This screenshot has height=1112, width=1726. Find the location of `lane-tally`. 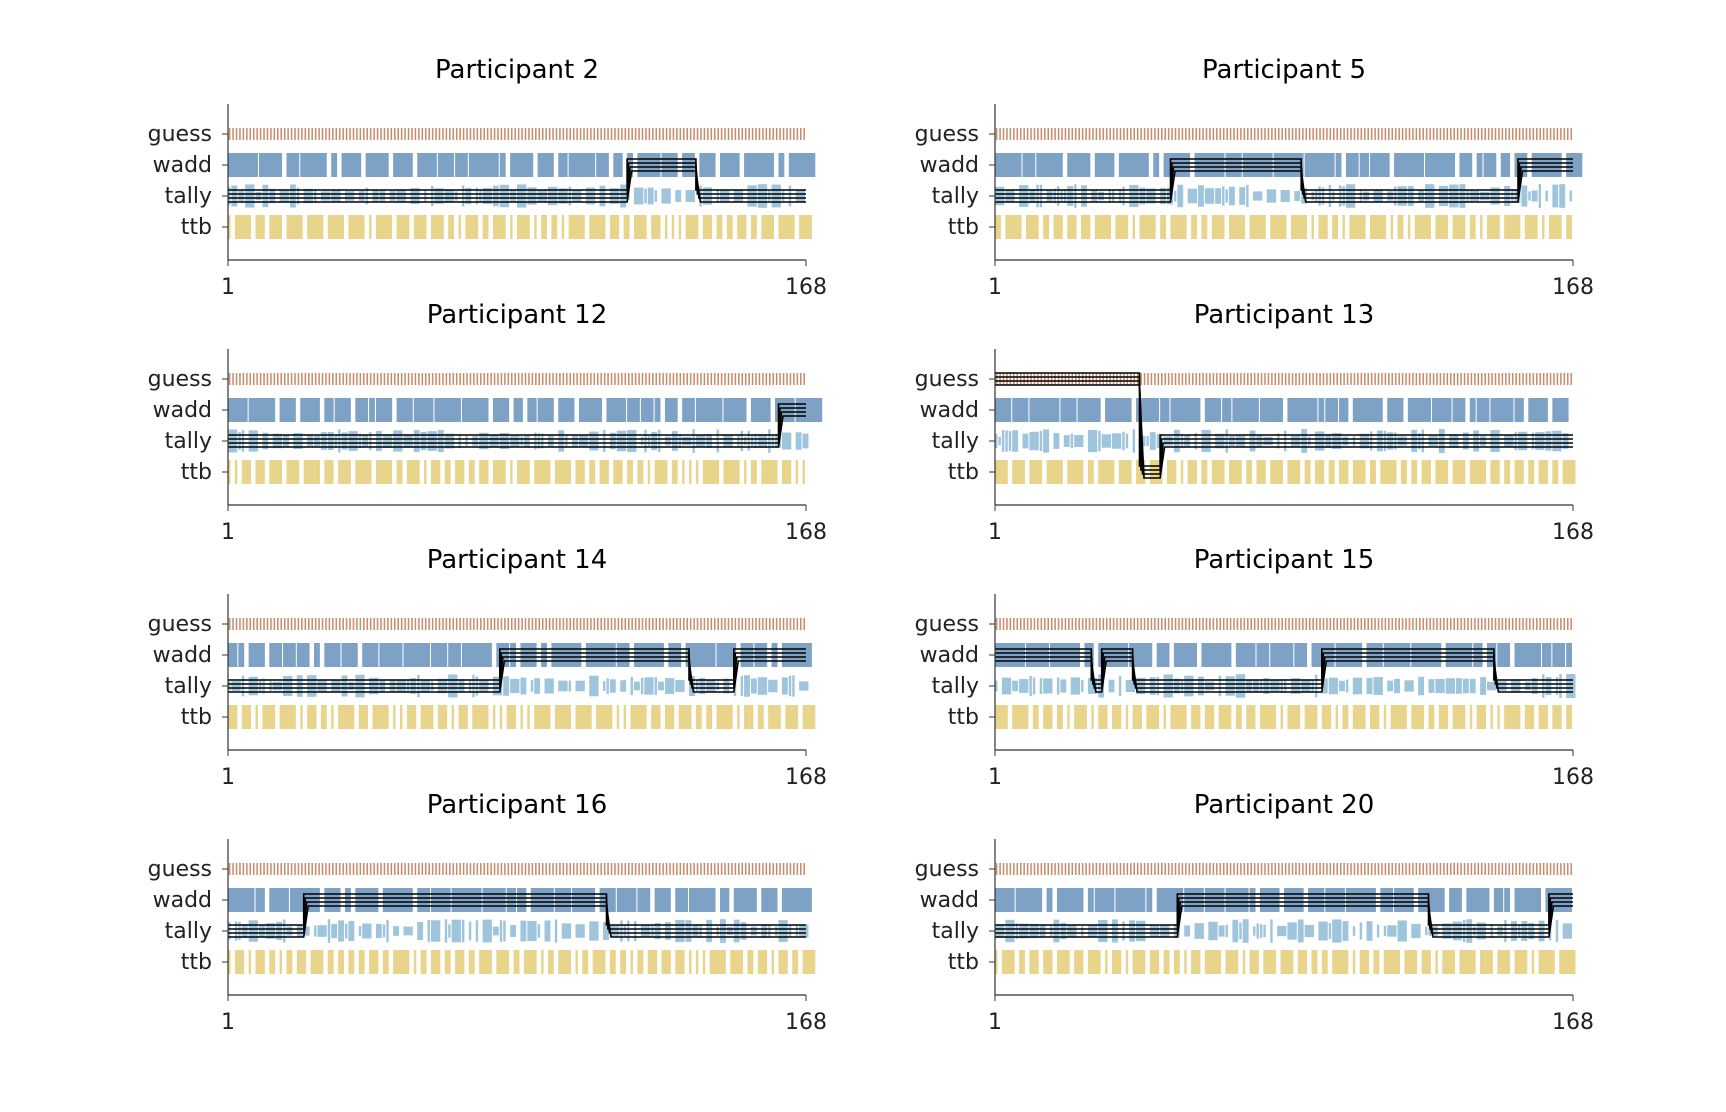

lane-tally is located at coordinates (518, 931).